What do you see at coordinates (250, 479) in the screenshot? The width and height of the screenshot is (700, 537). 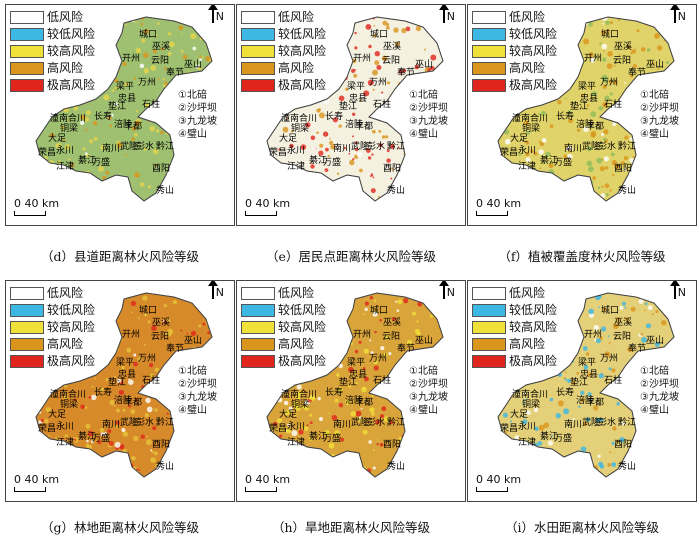 I see `scale-zero: 0` at bounding box center [250, 479].